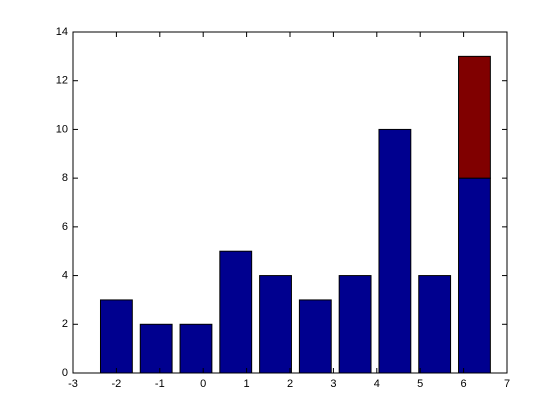 Image resolution: width=560 pixels, height=420 pixels. What do you see at coordinates (65, 275) in the screenshot?
I see `y-tick-label: 4` at bounding box center [65, 275].